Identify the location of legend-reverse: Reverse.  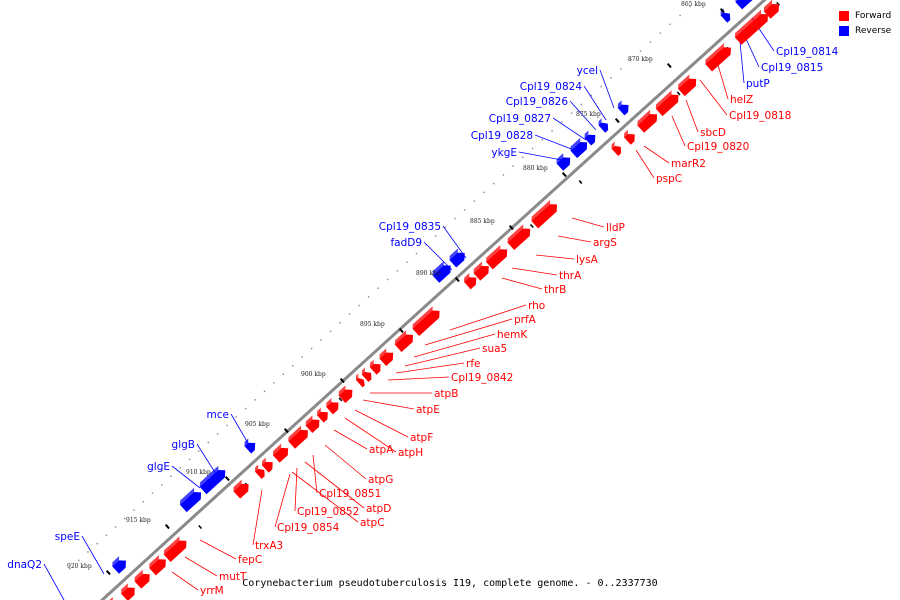
(865, 30).